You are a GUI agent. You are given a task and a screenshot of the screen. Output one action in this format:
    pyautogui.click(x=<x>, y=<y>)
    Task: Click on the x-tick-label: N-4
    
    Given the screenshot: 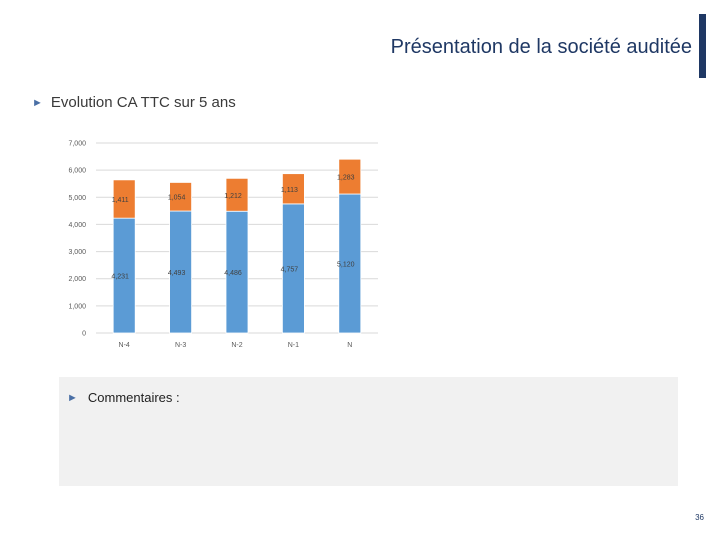 What is the action you would take?
    pyautogui.click(x=124, y=345)
    